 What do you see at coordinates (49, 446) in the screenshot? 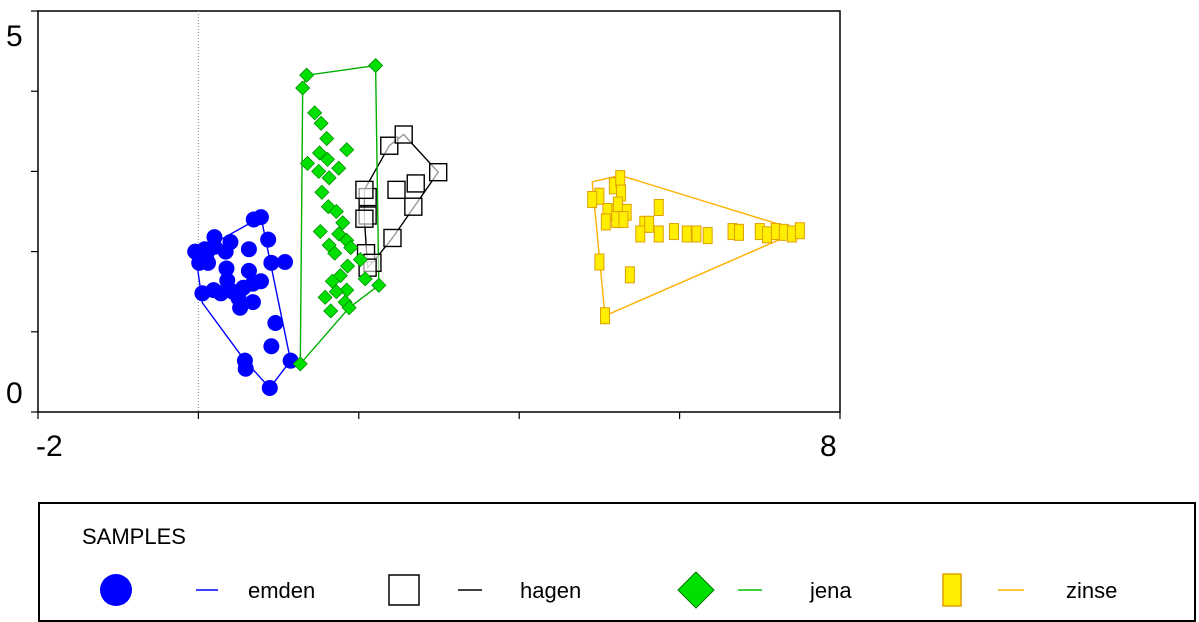
I see `x-tick-label-min: -2` at bounding box center [49, 446].